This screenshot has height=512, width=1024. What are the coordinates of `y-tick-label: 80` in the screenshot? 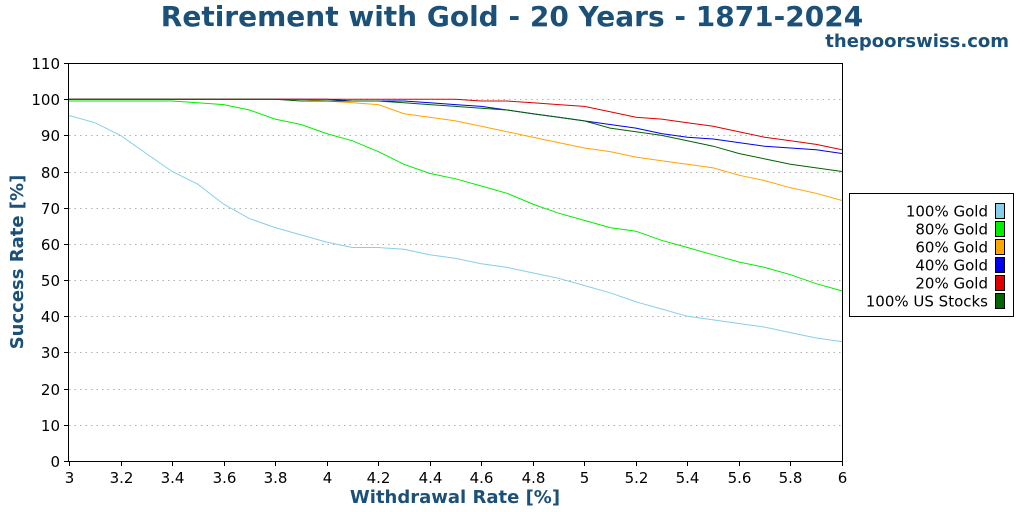 It's located at (50, 173).